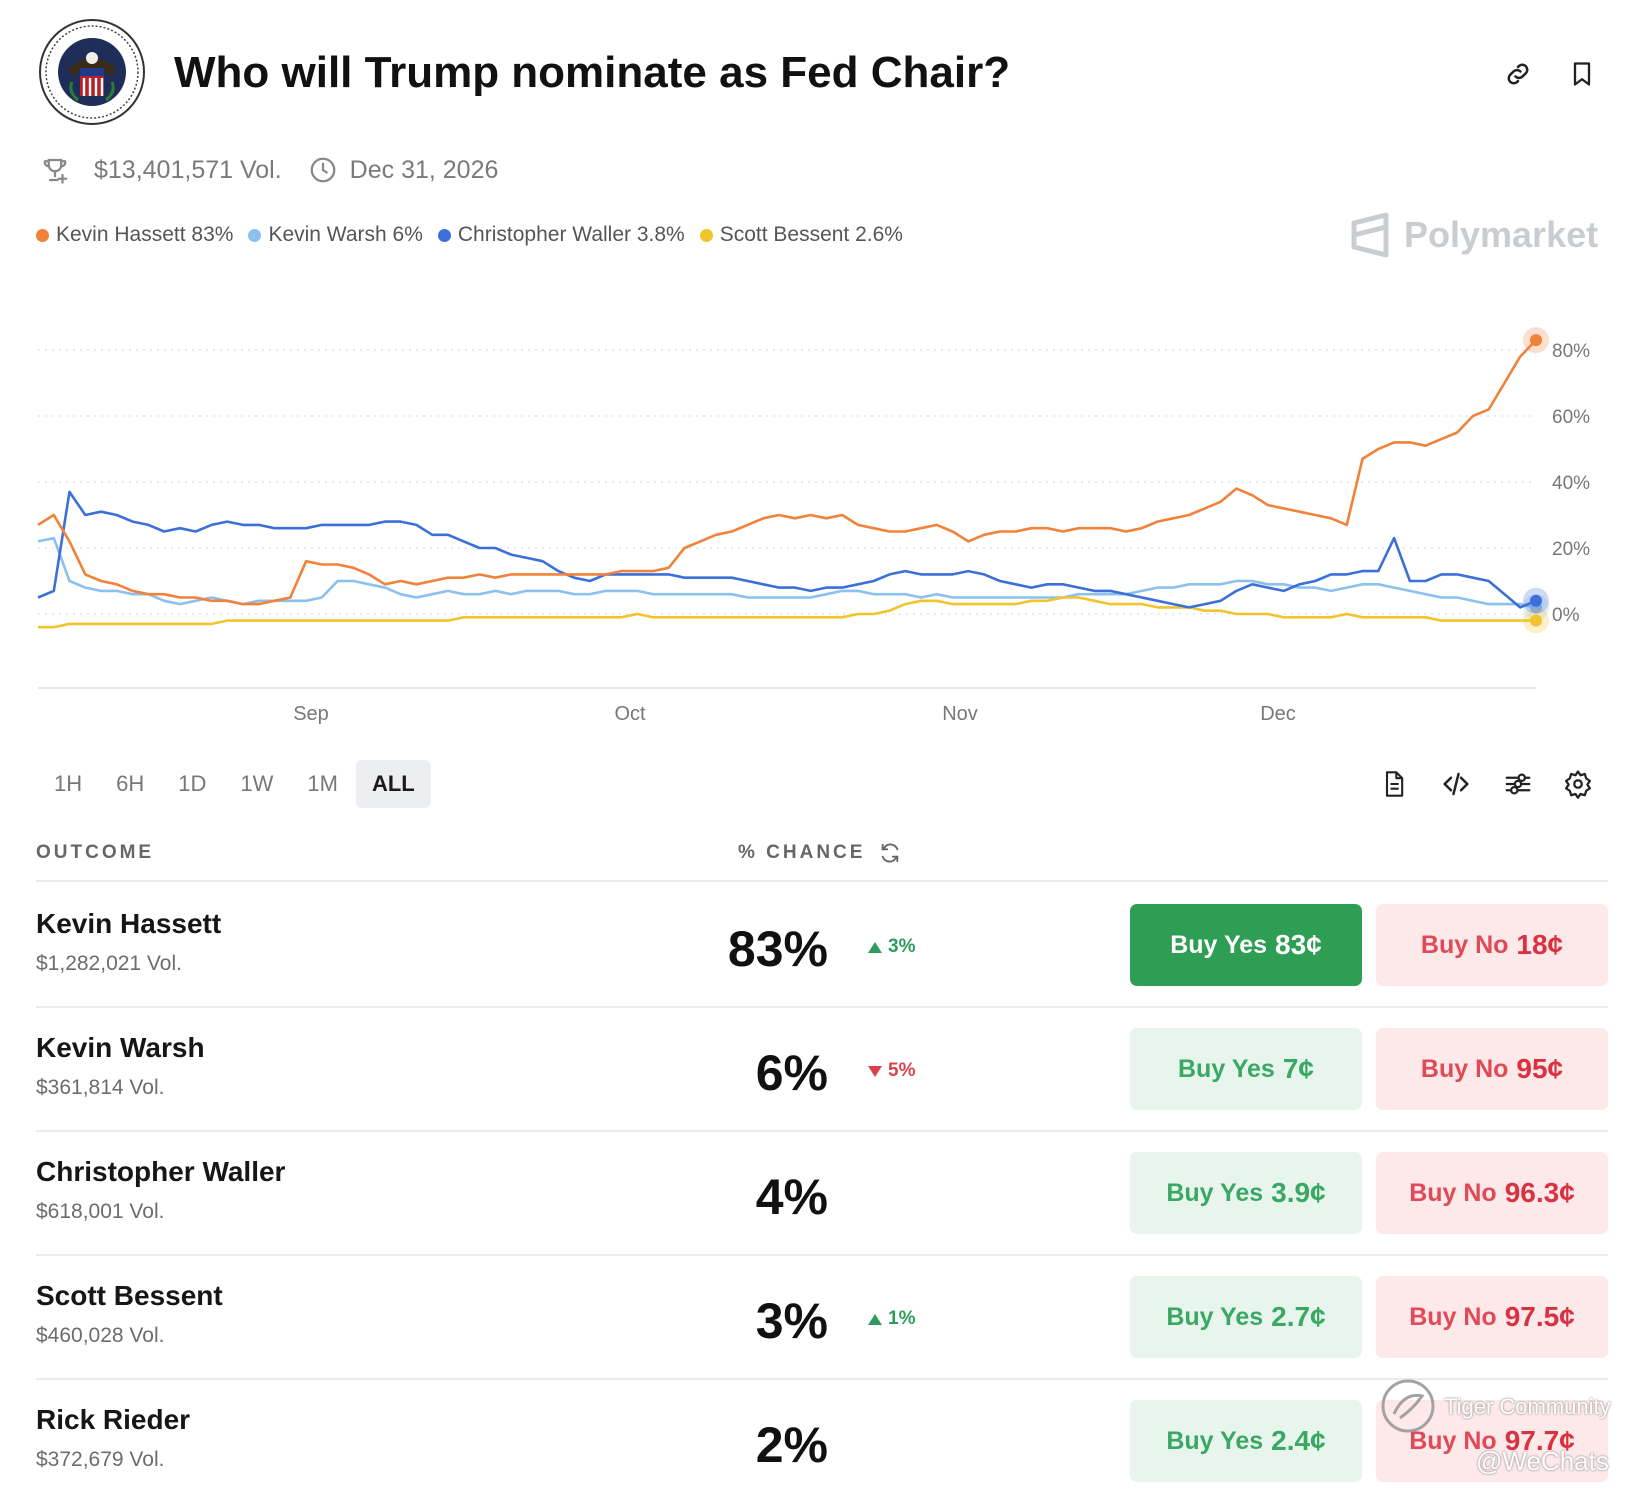 This screenshot has height=1498, width=1648. Describe the element at coordinates (1492, 1441) in the screenshot. I see `buy-no-button: Buy No 97.7¢` at that location.